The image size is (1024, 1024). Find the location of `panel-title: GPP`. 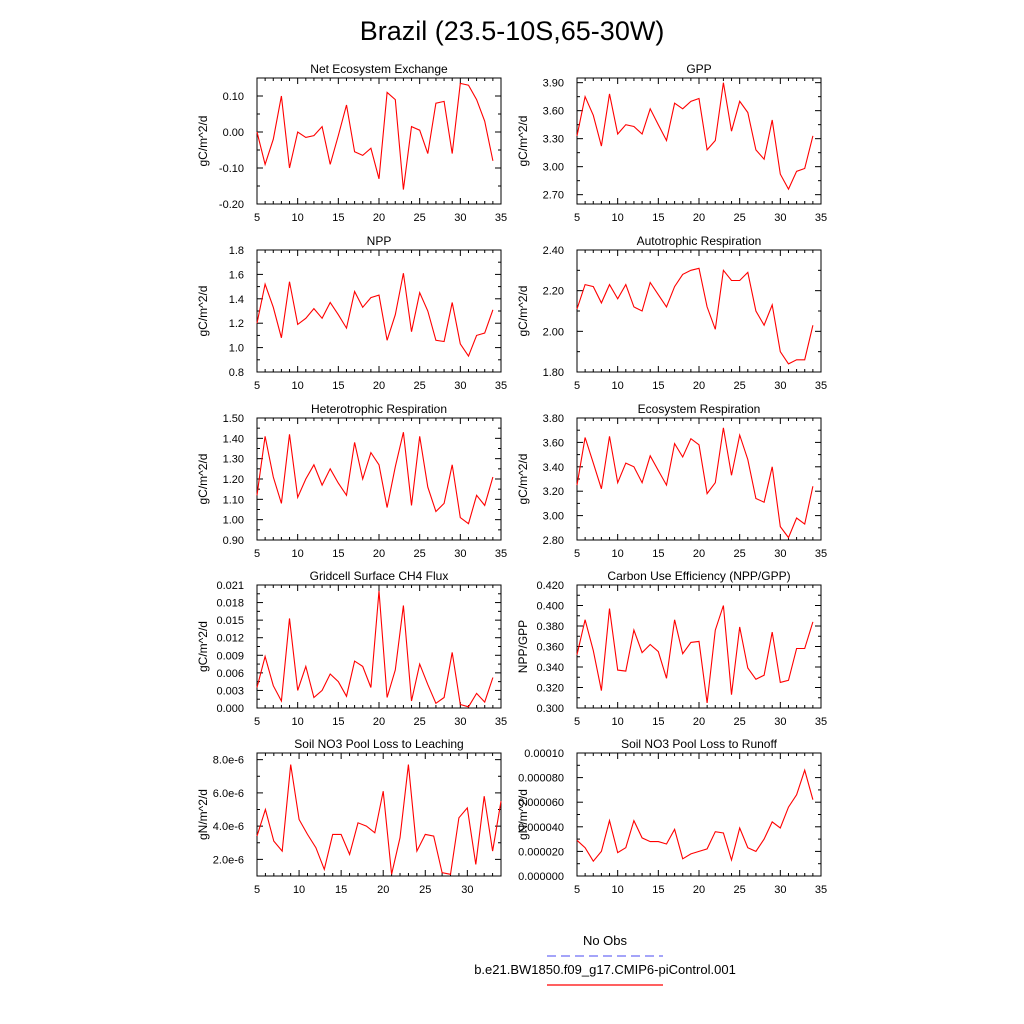

panel-title: GPP is located at coordinates (698, 69).